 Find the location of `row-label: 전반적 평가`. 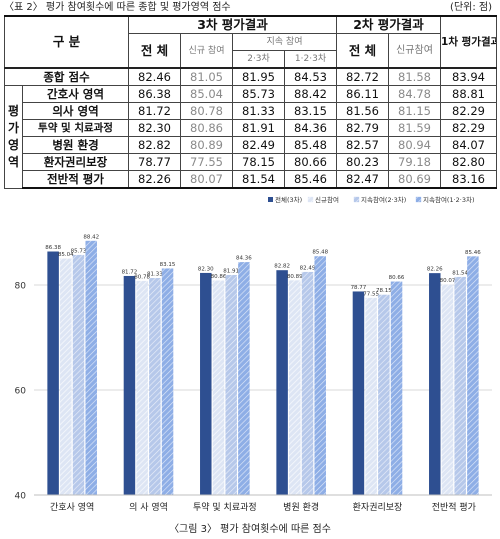

row-label: 전반적 평가 is located at coordinates (75, 179).